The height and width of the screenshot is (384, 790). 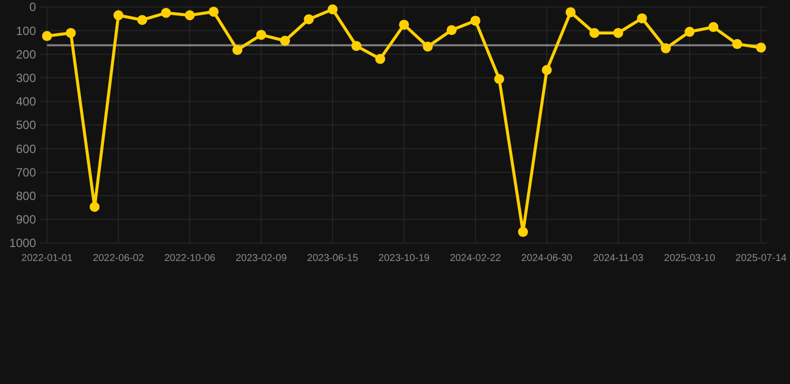 I want to click on x-tick-label: 2024-02-22, so click(x=476, y=258).